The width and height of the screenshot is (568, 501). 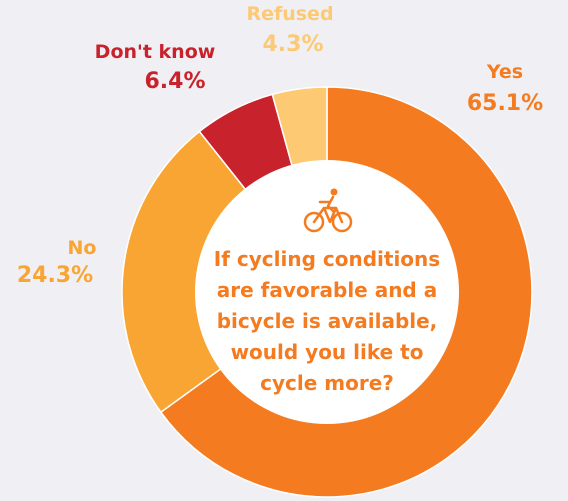 I want to click on question-line: are favorable and a, so click(x=327, y=290).